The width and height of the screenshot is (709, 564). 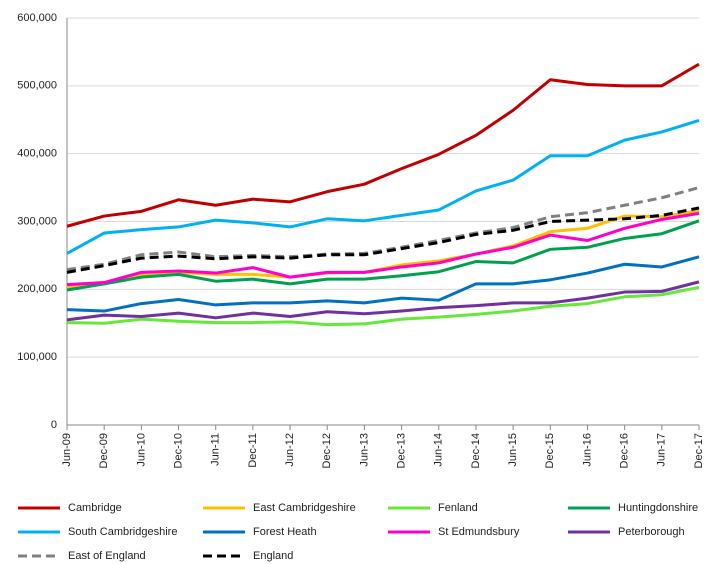 What do you see at coordinates (216, 449) in the screenshot?
I see `x-tick-label: Jun-11` at bounding box center [216, 449].